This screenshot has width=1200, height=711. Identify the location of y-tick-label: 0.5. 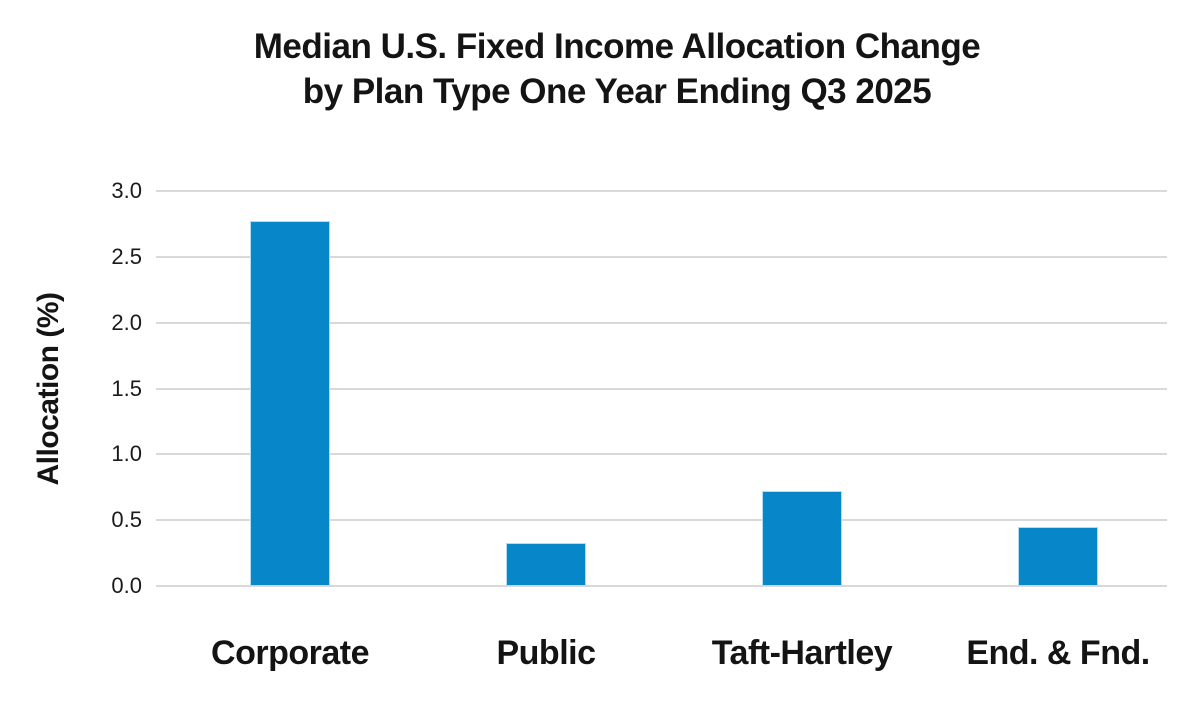
(126, 520).